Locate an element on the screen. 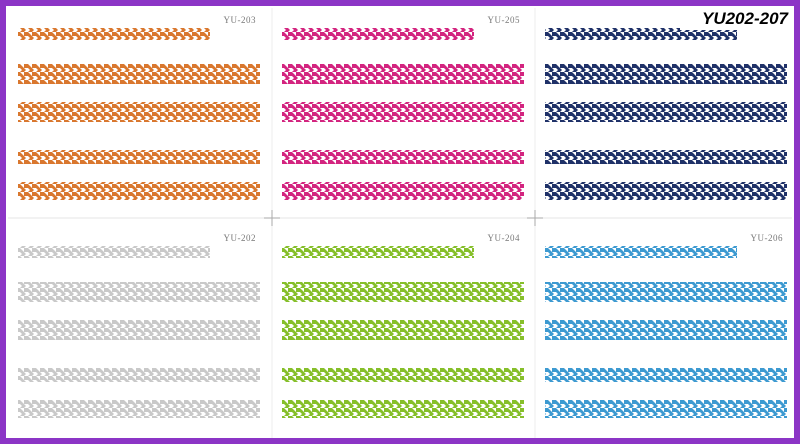  panel-label: YU-202 is located at coordinates (240, 238).